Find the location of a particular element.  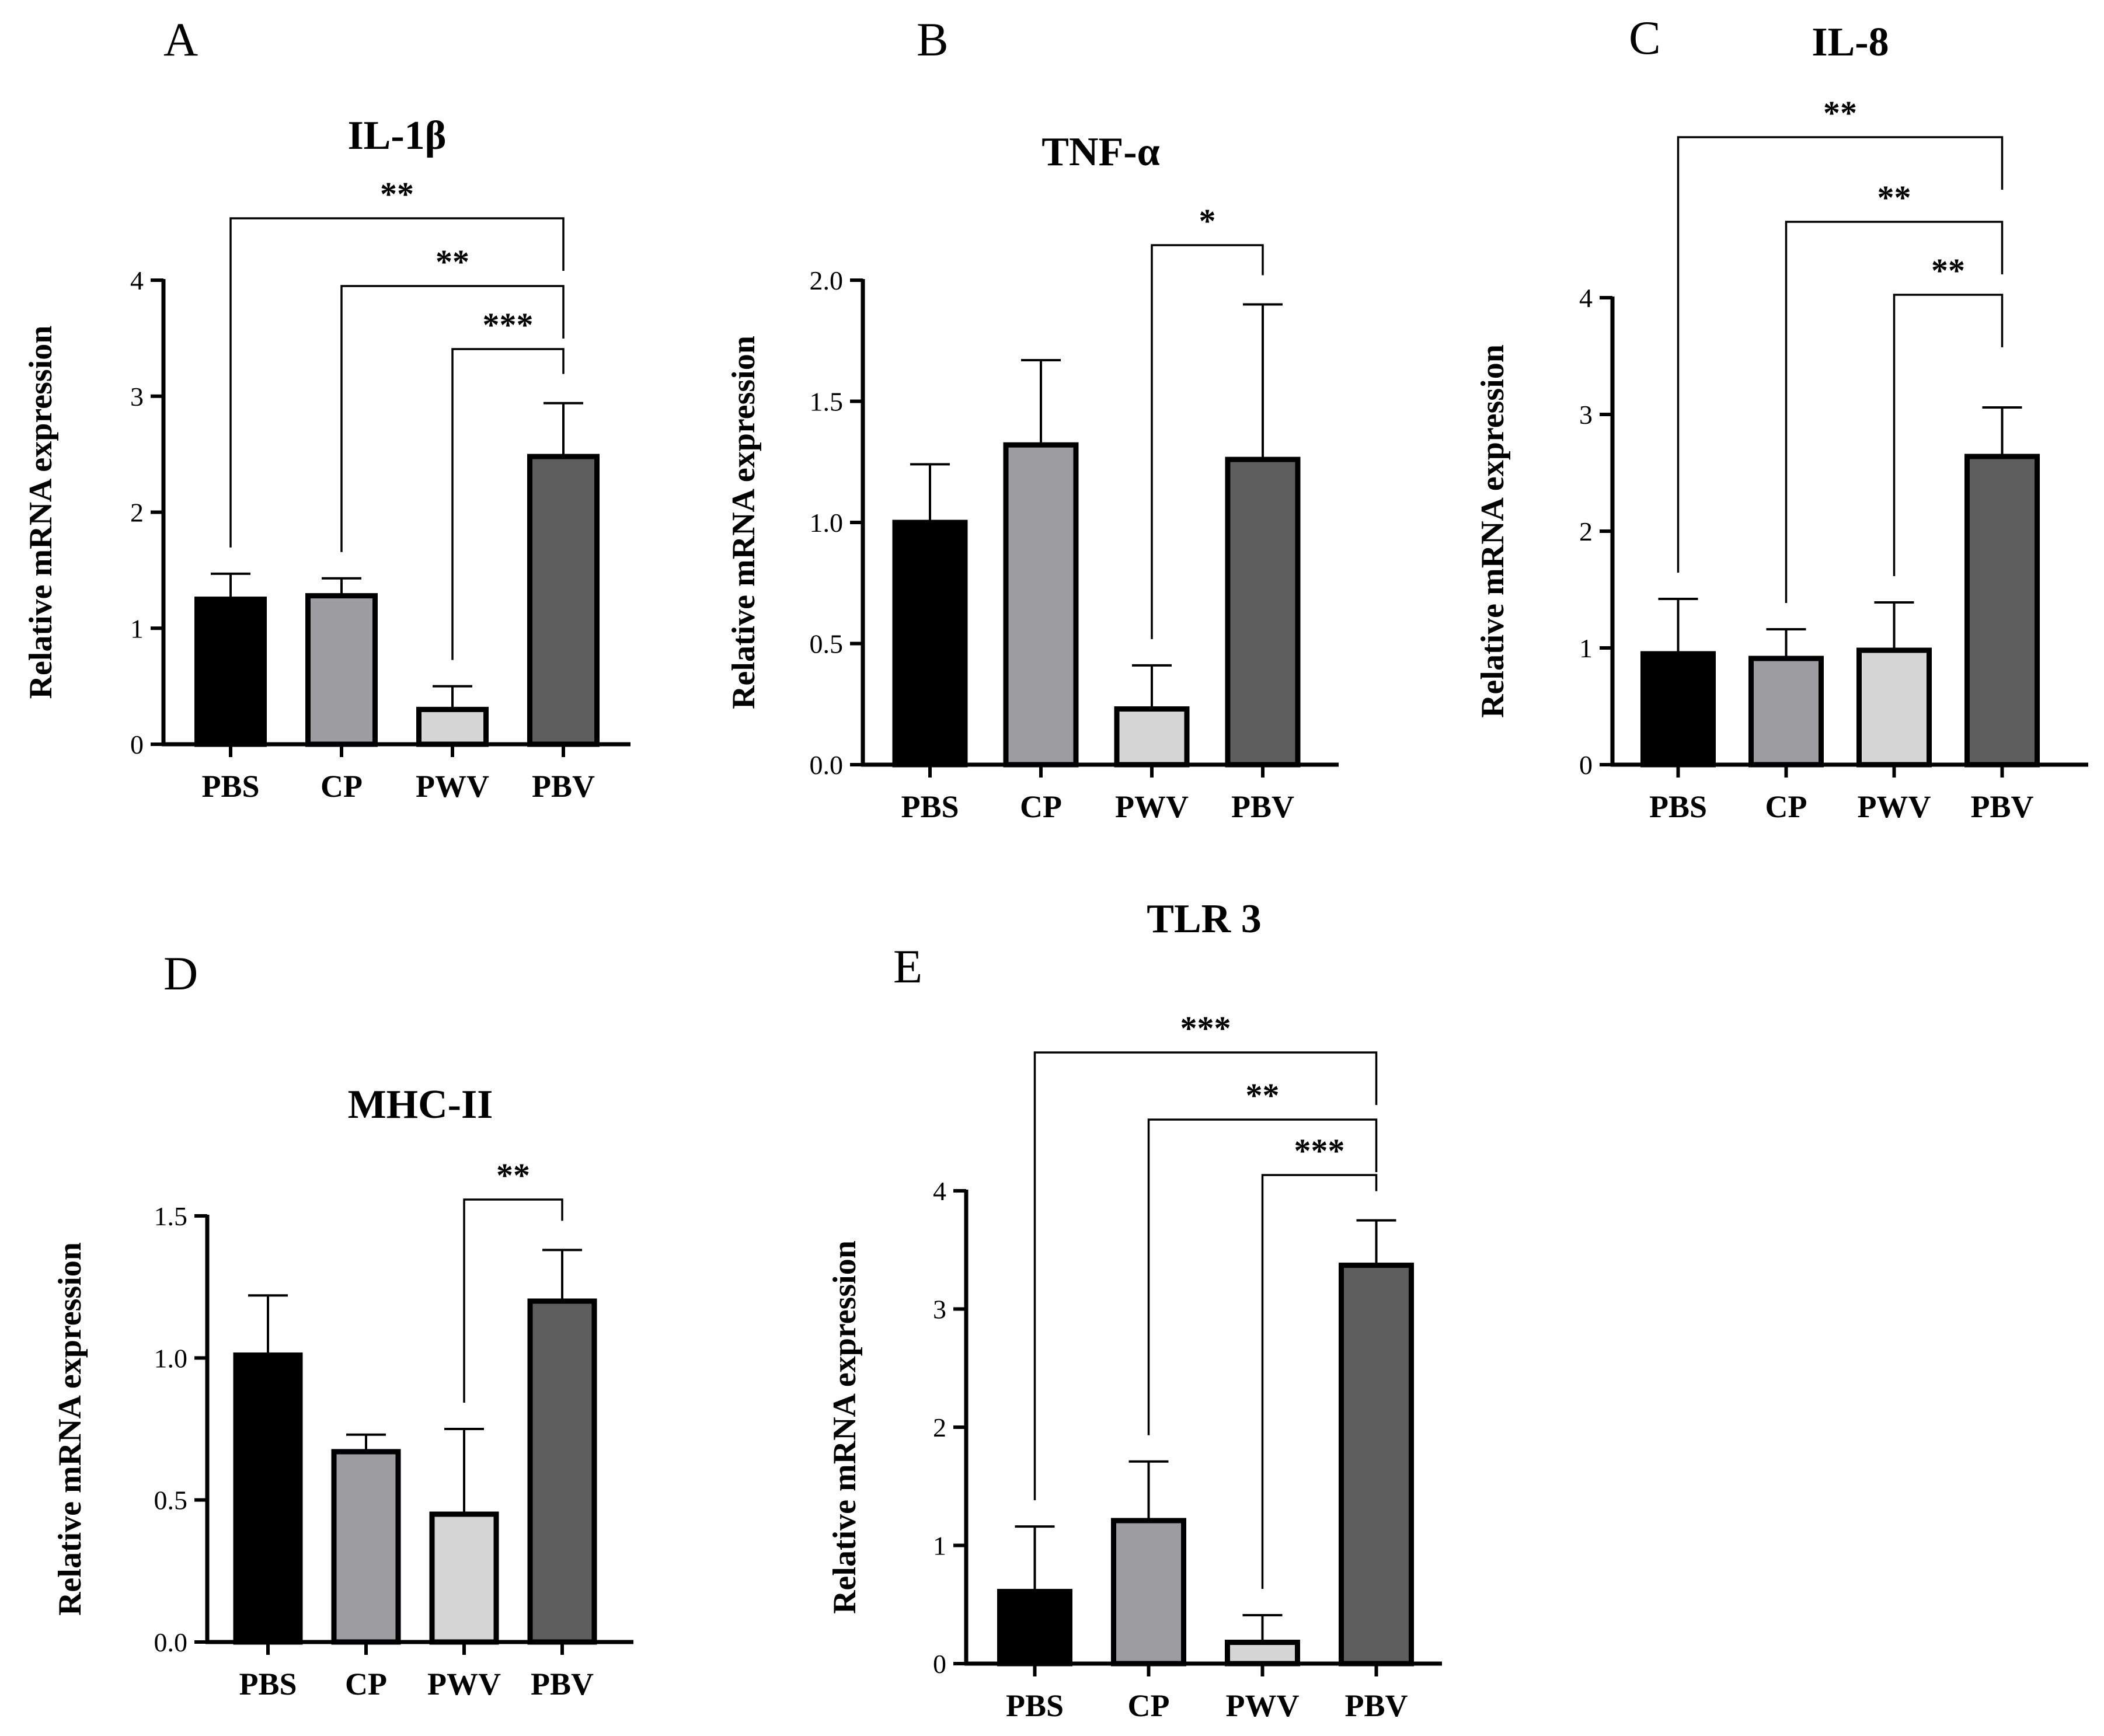

chart-title: MHC-II is located at coordinates (420, 1104).